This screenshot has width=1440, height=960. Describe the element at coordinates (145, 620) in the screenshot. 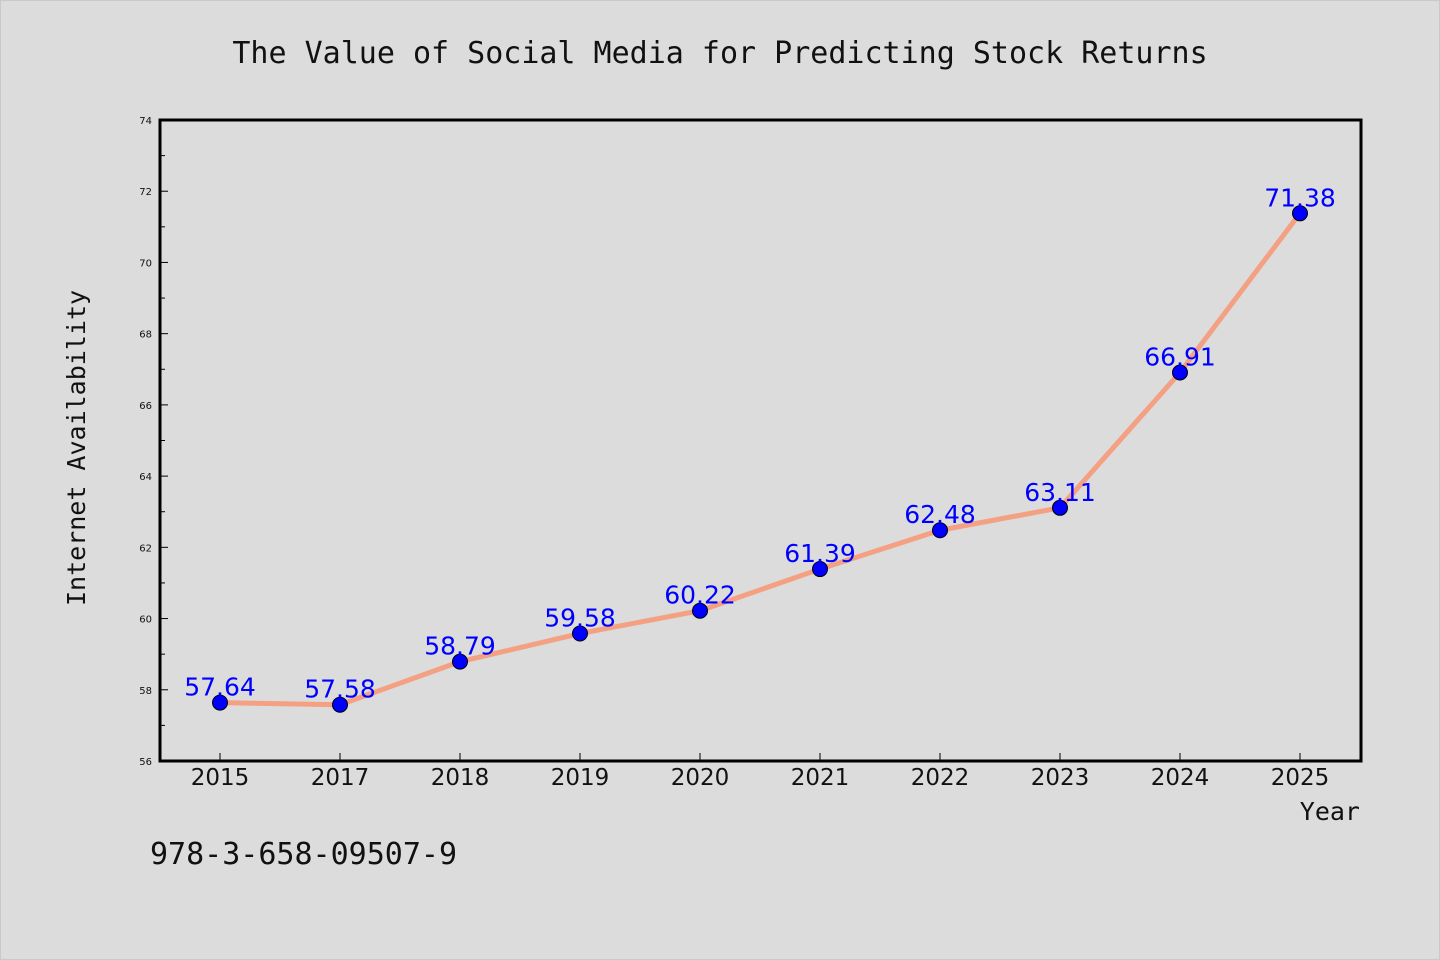

I see `y-tick-label: 60` at that location.